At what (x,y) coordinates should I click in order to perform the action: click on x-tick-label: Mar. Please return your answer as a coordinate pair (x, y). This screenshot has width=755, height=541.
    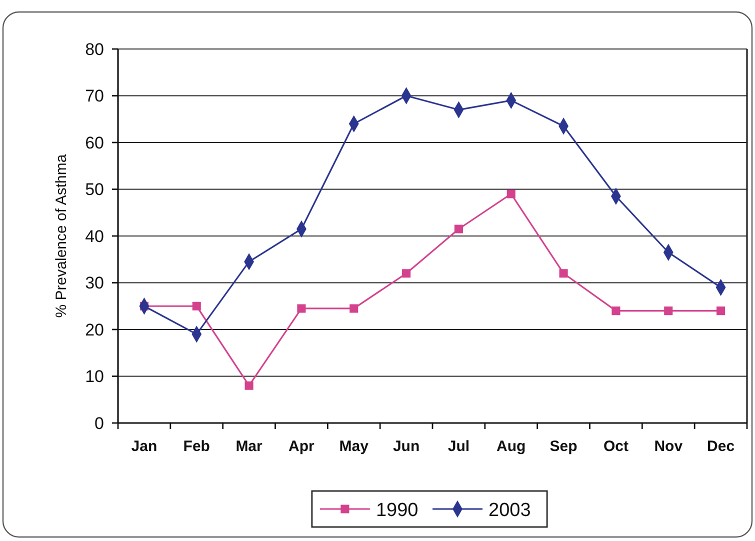
    Looking at the image, I should click on (249, 446).